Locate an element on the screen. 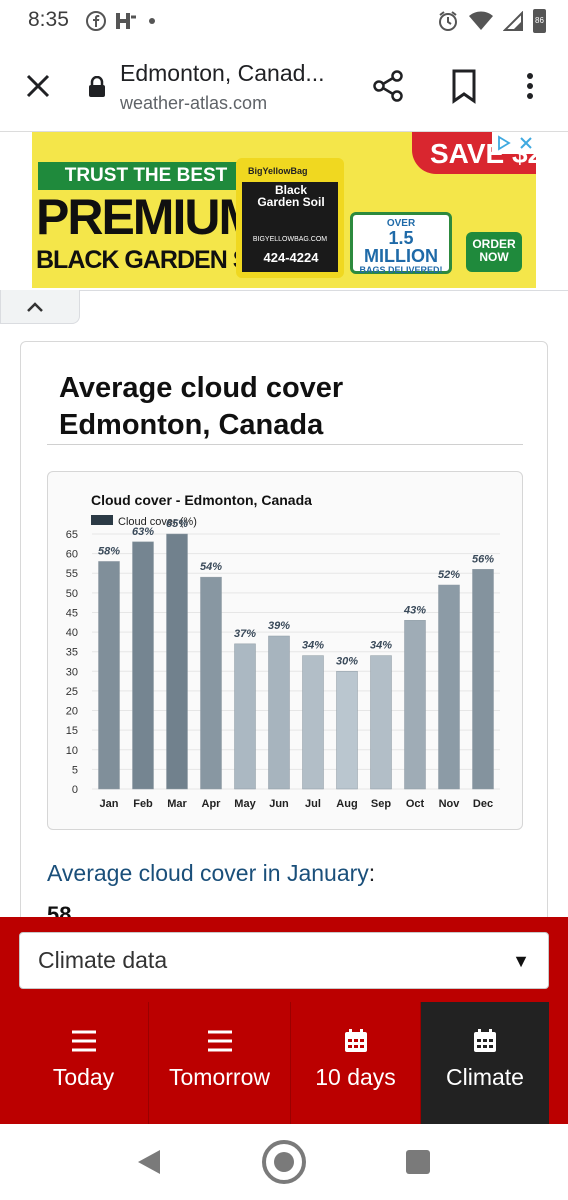 This screenshot has height=1200, width=568. tab-tomorrow: Tomorrow is located at coordinates (220, 1063).